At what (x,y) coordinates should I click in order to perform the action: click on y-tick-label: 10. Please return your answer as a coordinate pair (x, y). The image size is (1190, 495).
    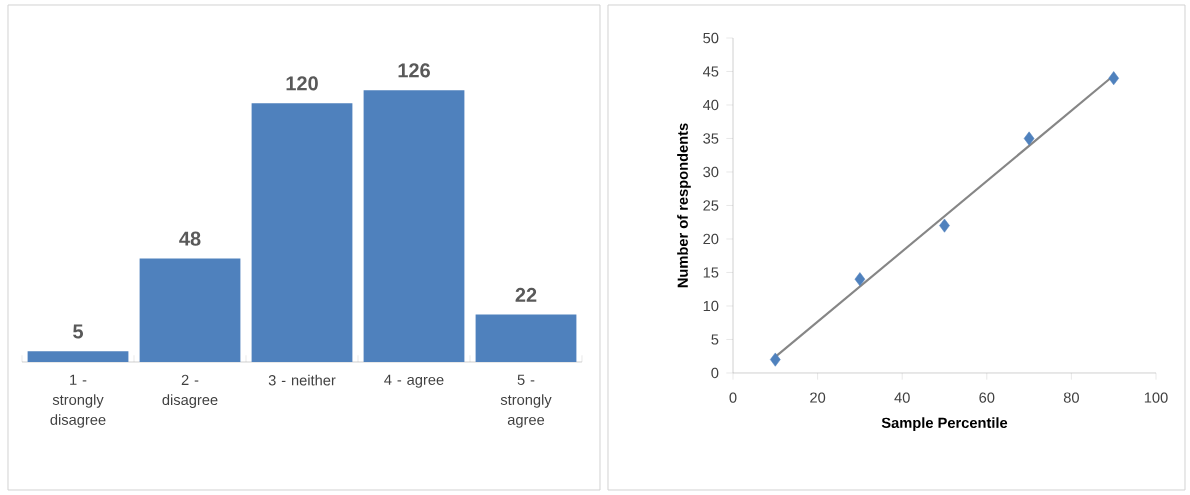
    Looking at the image, I should click on (711, 306).